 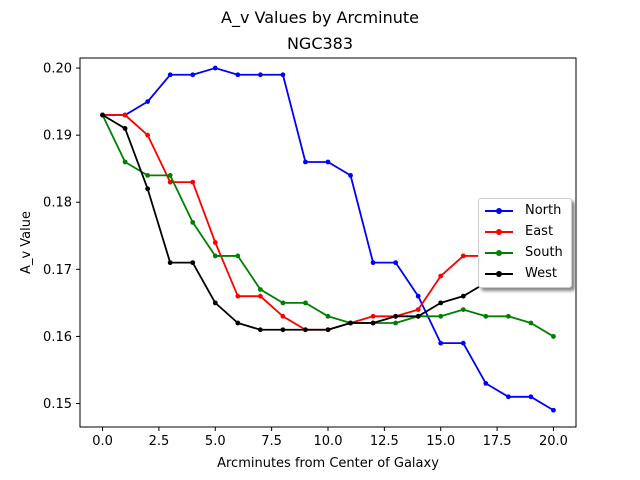 I want to click on chart-title: A_v Values by Arcminute, so click(x=320, y=17).